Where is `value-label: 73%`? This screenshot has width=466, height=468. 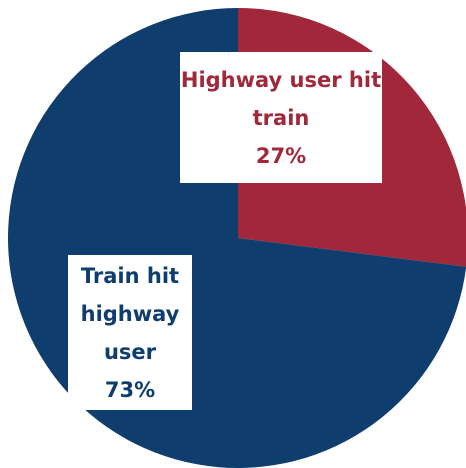 value-label: 73% is located at coordinates (130, 389).